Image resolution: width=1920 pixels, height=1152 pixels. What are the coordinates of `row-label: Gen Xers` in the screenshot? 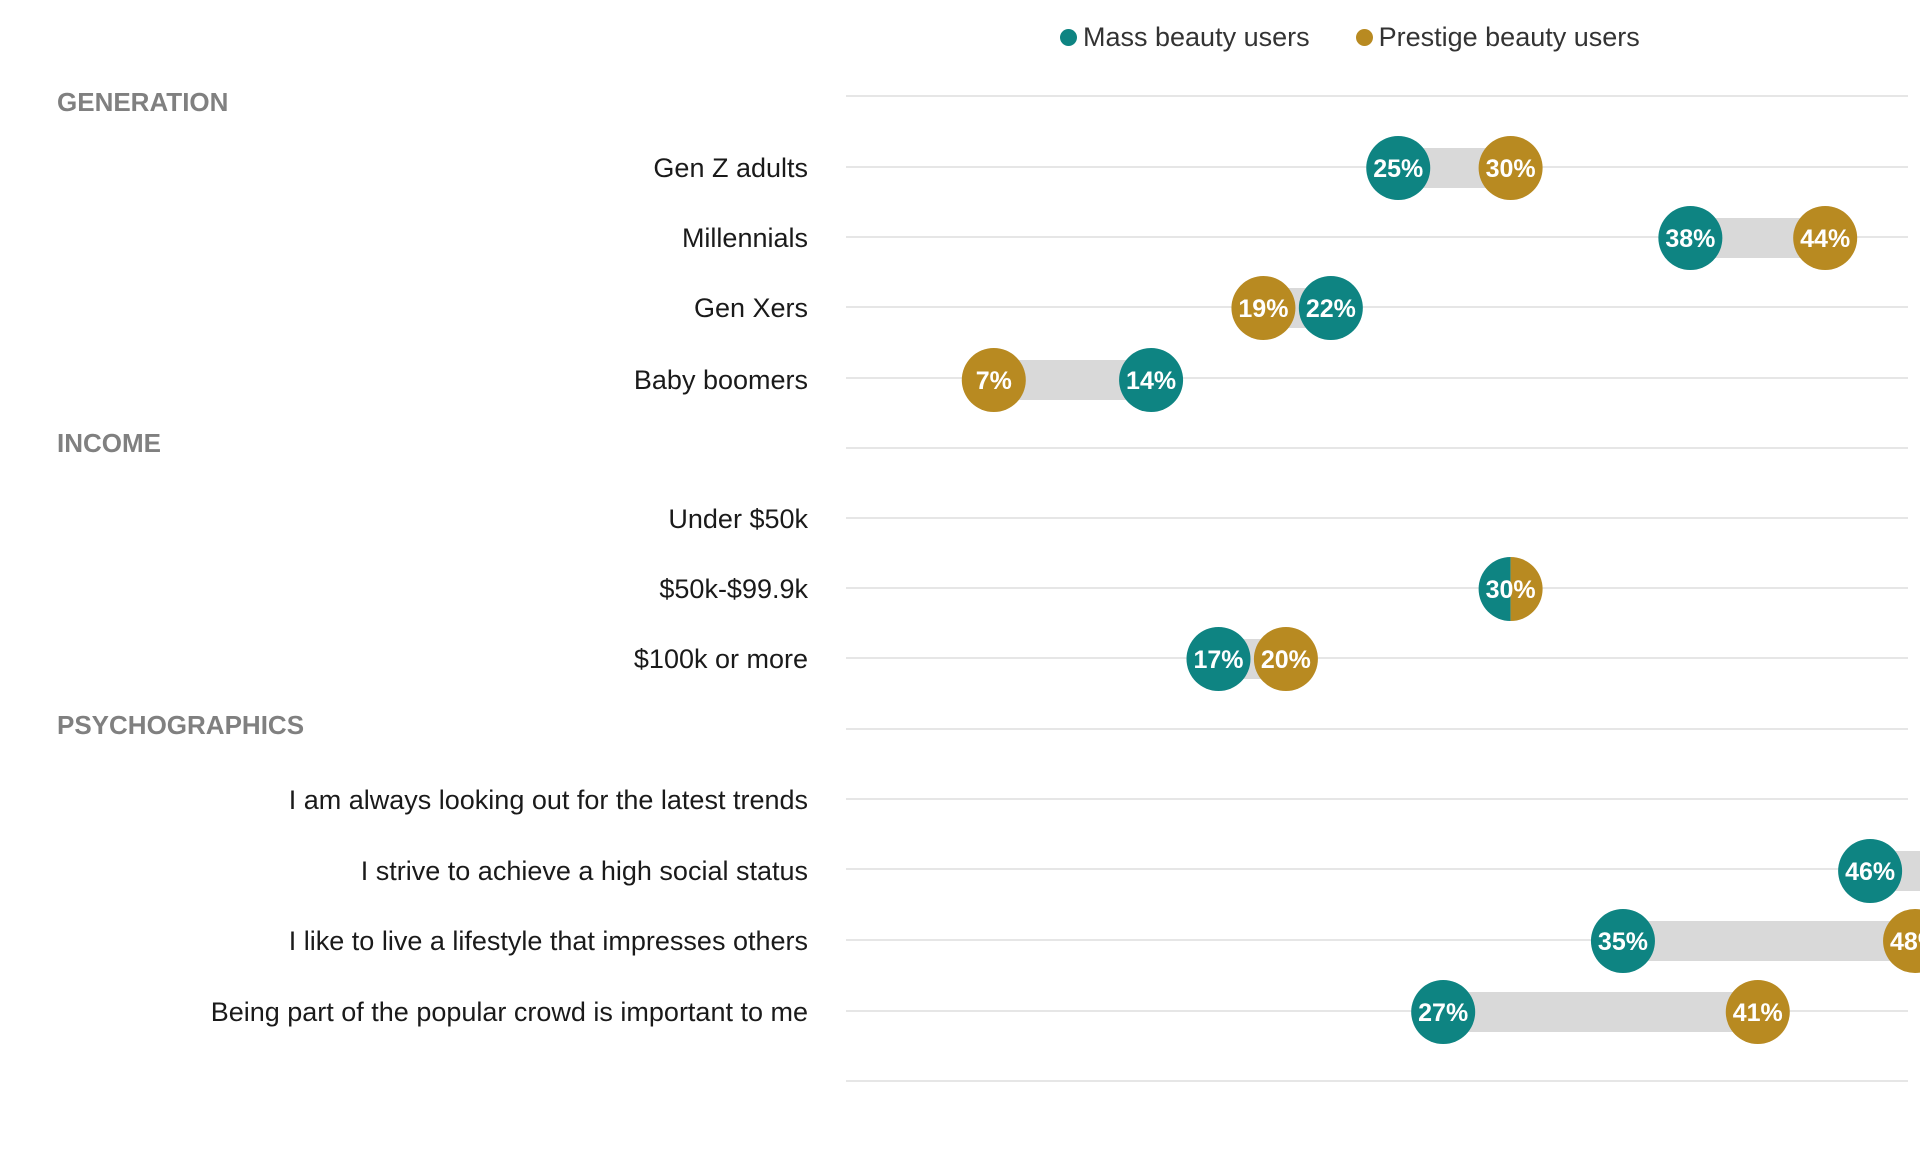 It's located at (751, 308).